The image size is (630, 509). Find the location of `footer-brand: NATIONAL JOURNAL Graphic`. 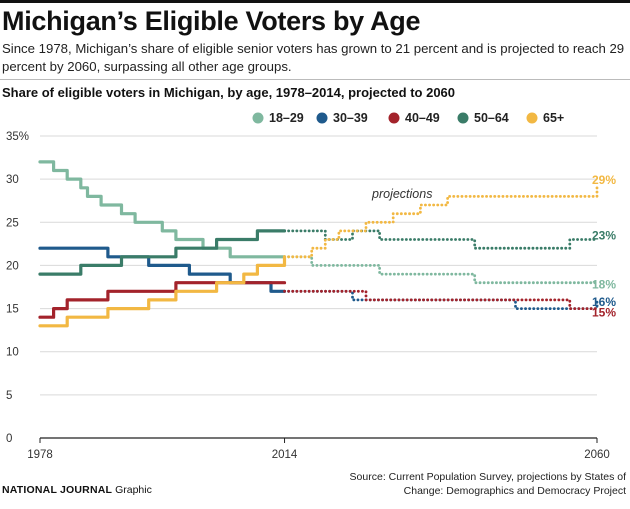

footer-brand: NATIONAL JOURNAL Graphic is located at coordinates (77, 490).